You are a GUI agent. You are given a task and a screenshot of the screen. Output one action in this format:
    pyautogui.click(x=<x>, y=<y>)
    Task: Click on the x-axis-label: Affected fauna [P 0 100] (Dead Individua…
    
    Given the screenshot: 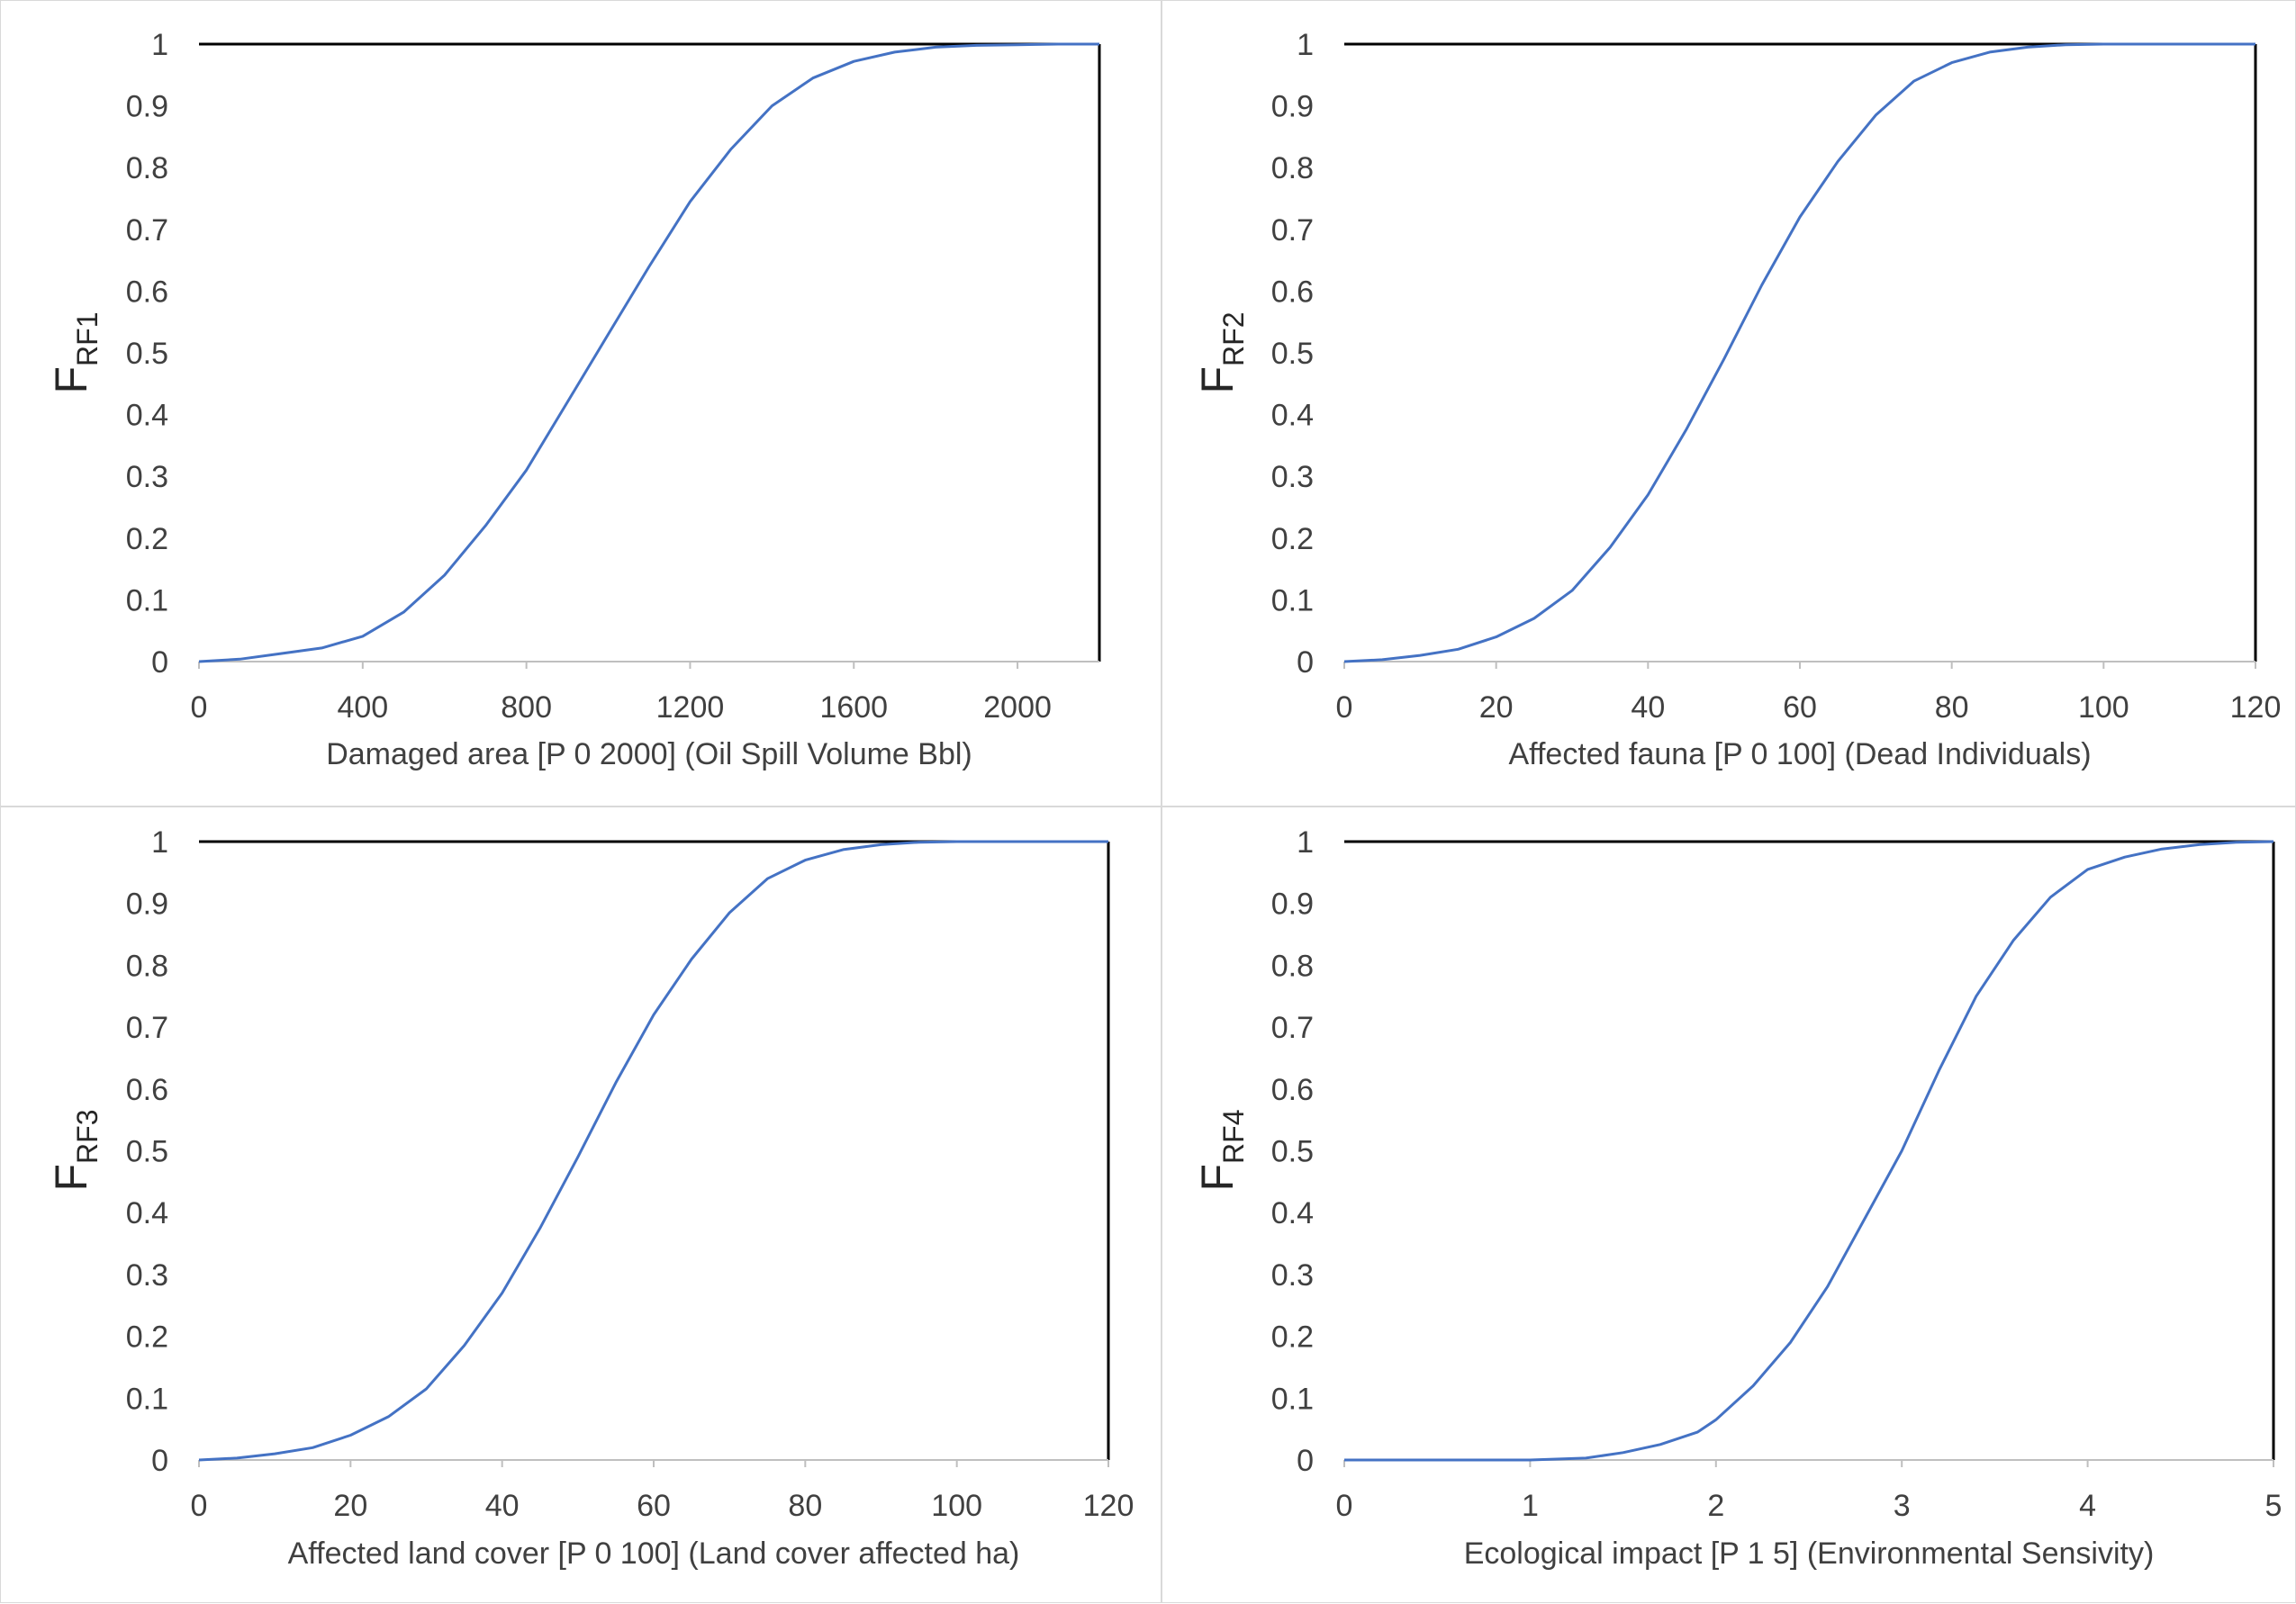 What is the action you would take?
    pyautogui.click(x=1799, y=754)
    